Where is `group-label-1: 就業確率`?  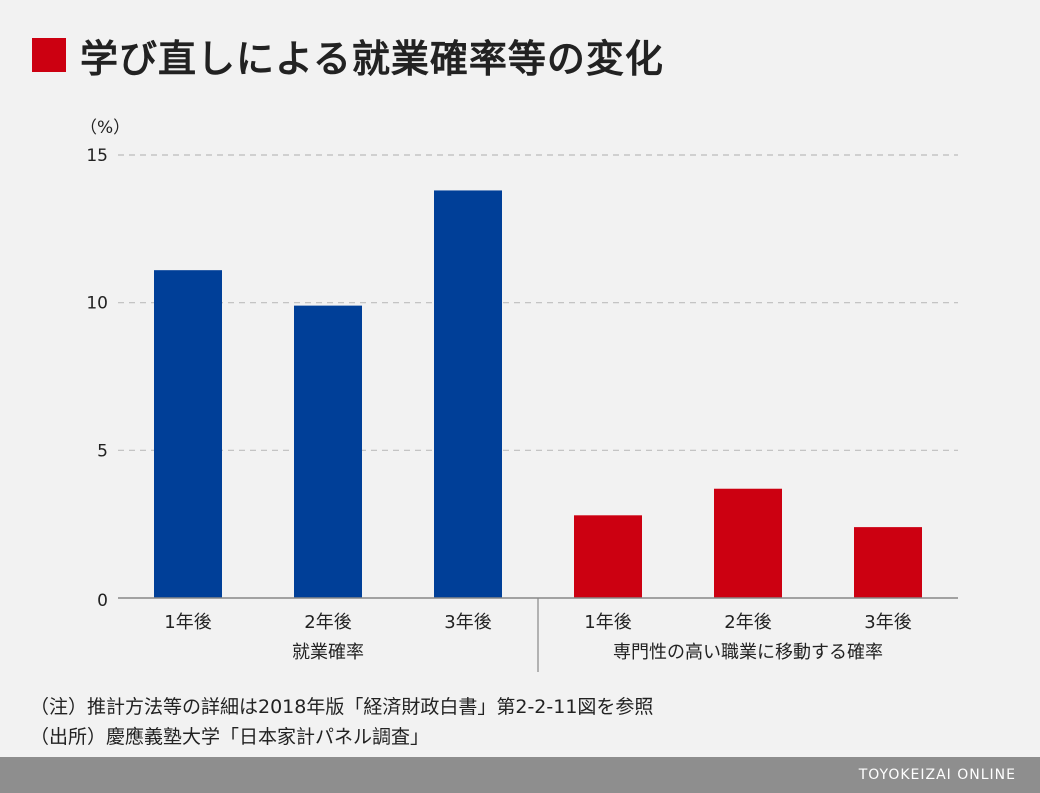
group-label-1: 就業確率 is located at coordinates (328, 652).